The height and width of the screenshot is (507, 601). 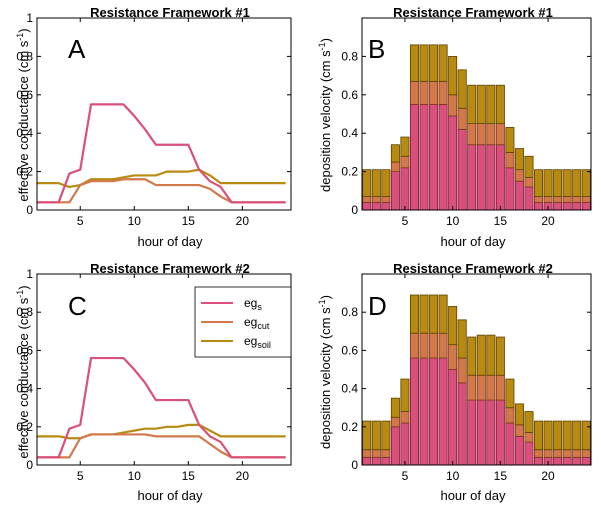 What do you see at coordinates (354, 465) in the screenshot?
I see `panel-d-ytick-label-0: 0` at bounding box center [354, 465].